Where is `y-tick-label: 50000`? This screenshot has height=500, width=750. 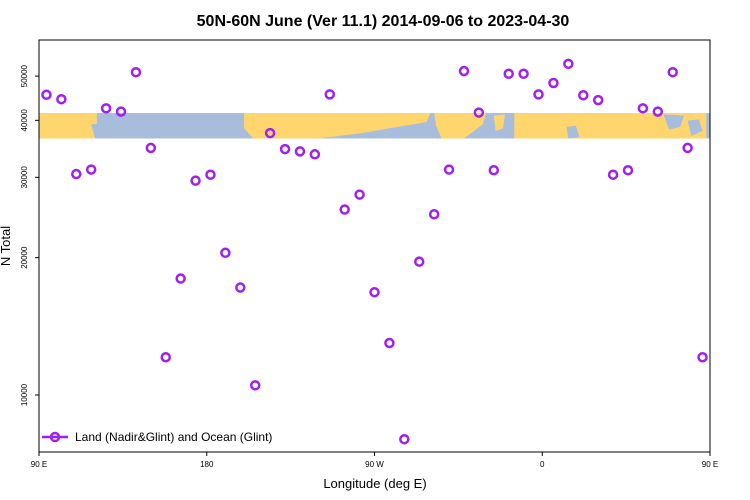
y-tick-label: 50000 is located at coordinates (24, 75).